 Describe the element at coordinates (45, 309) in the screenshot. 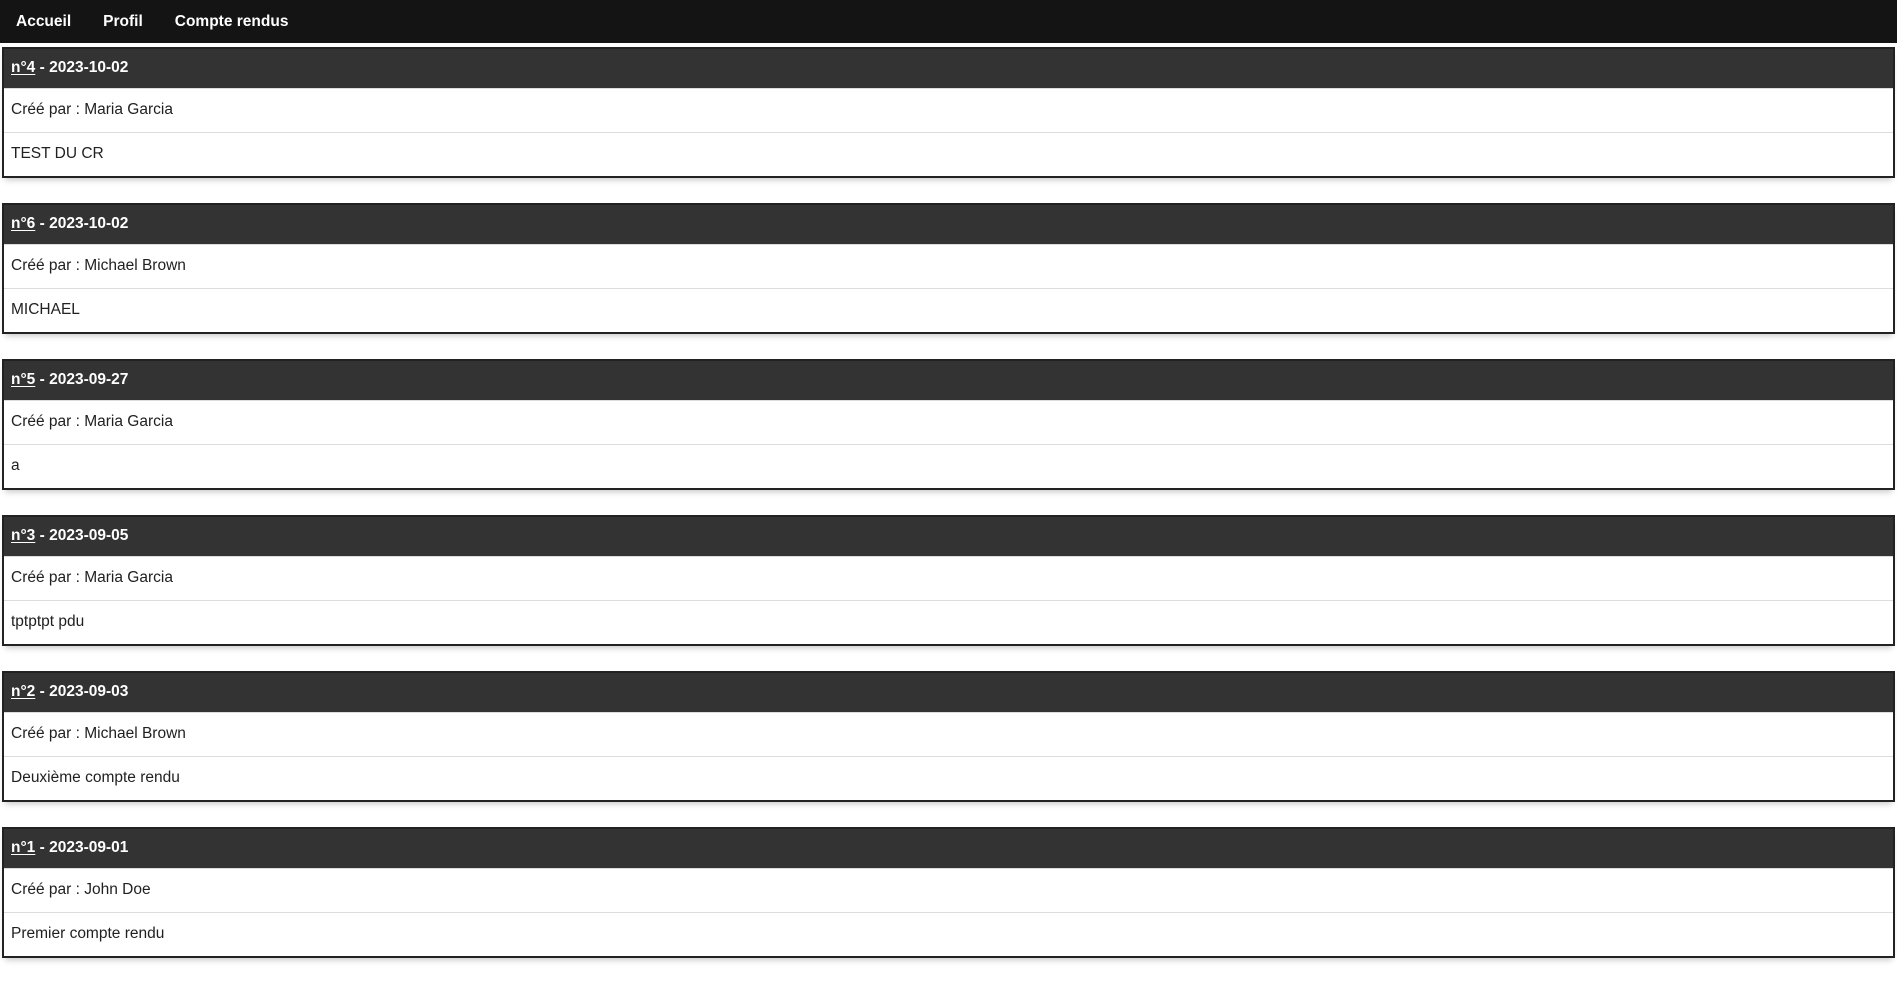

I see `report-content: MICHAEL` at that location.